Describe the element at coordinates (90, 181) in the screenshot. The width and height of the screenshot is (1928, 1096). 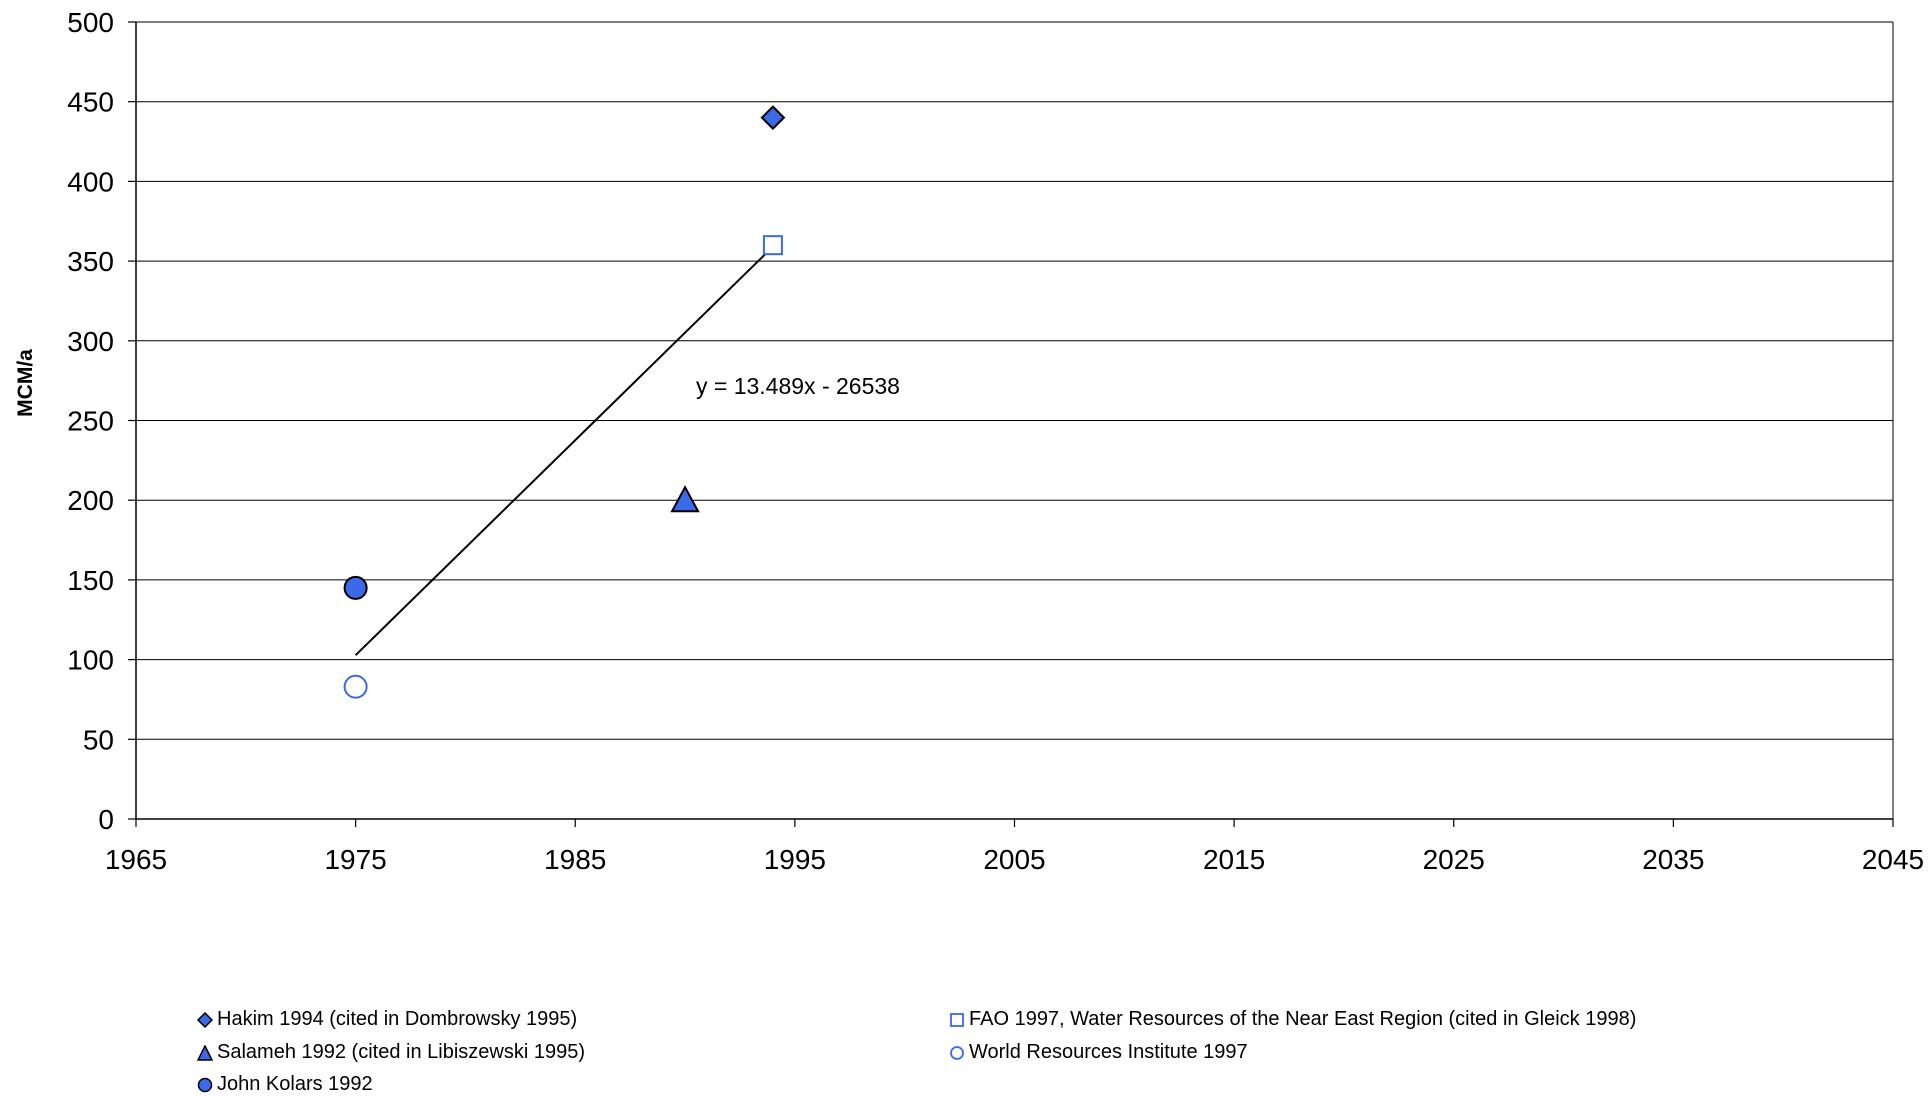
I see `y-tick-label: 400` at that location.